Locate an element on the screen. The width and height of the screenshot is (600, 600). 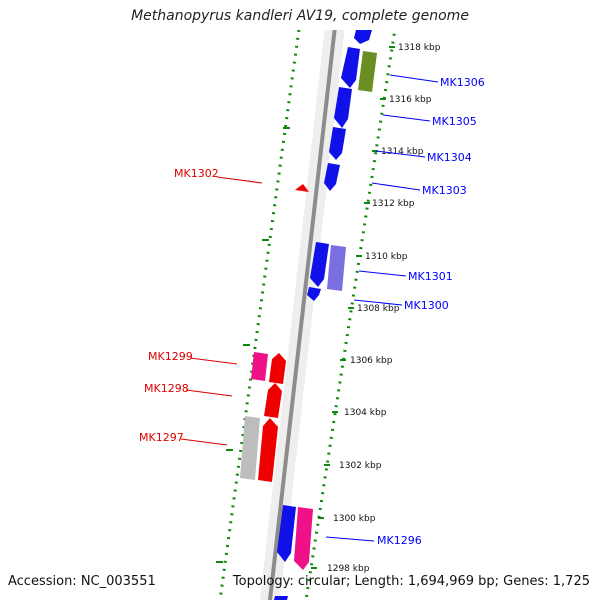
tick-label: 1314 kbp is located at coordinates (402, 152).